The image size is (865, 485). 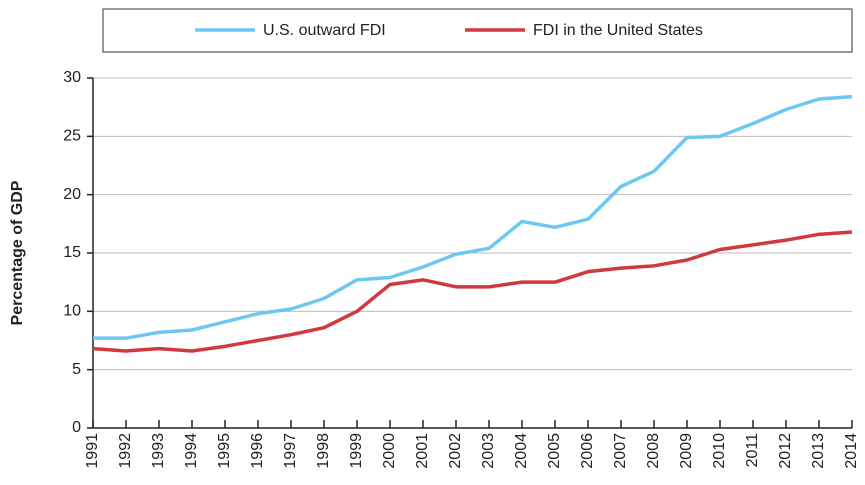 What do you see at coordinates (17, 252) in the screenshot?
I see `y-axis-label: Percentage of GDP` at bounding box center [17, 252].